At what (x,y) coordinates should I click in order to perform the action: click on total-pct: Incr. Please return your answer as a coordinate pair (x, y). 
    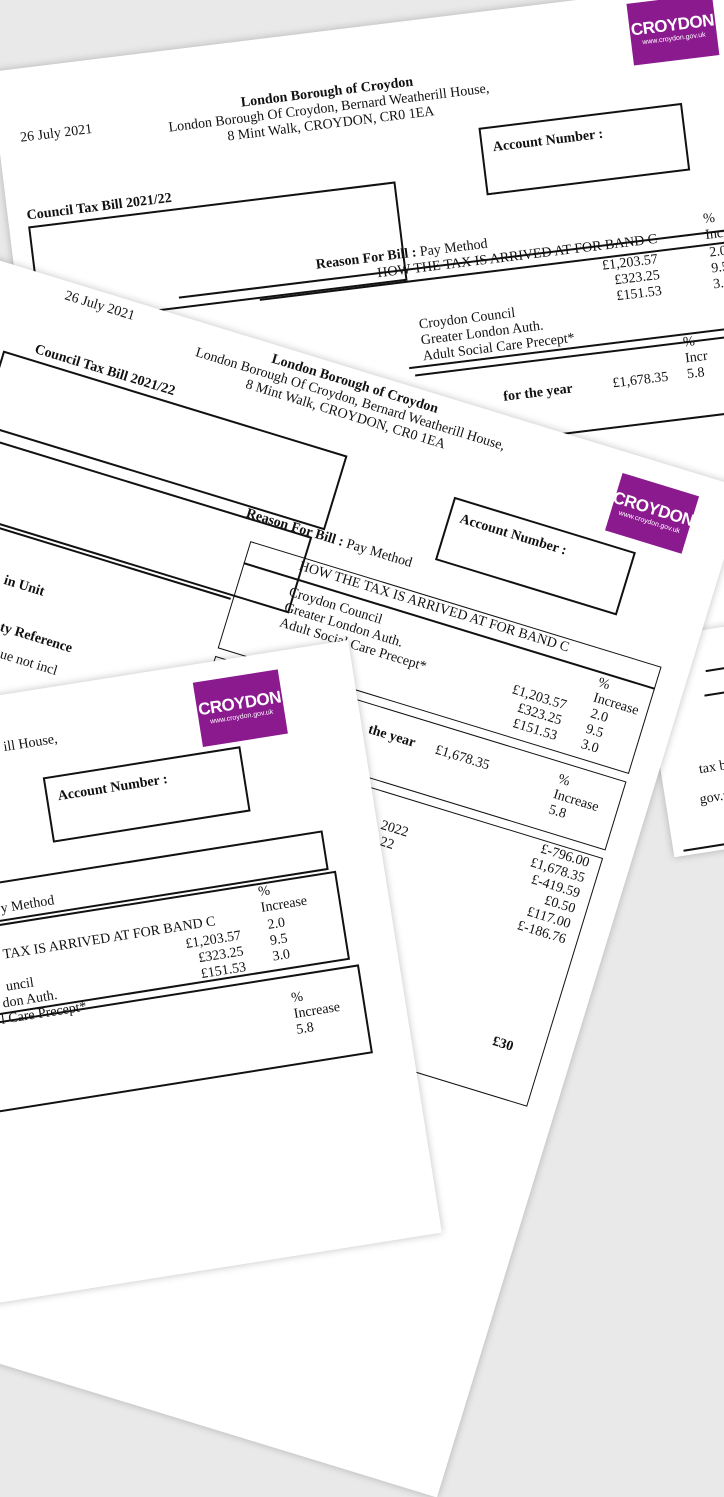
    Looking at the image, I should click on (696, 357).